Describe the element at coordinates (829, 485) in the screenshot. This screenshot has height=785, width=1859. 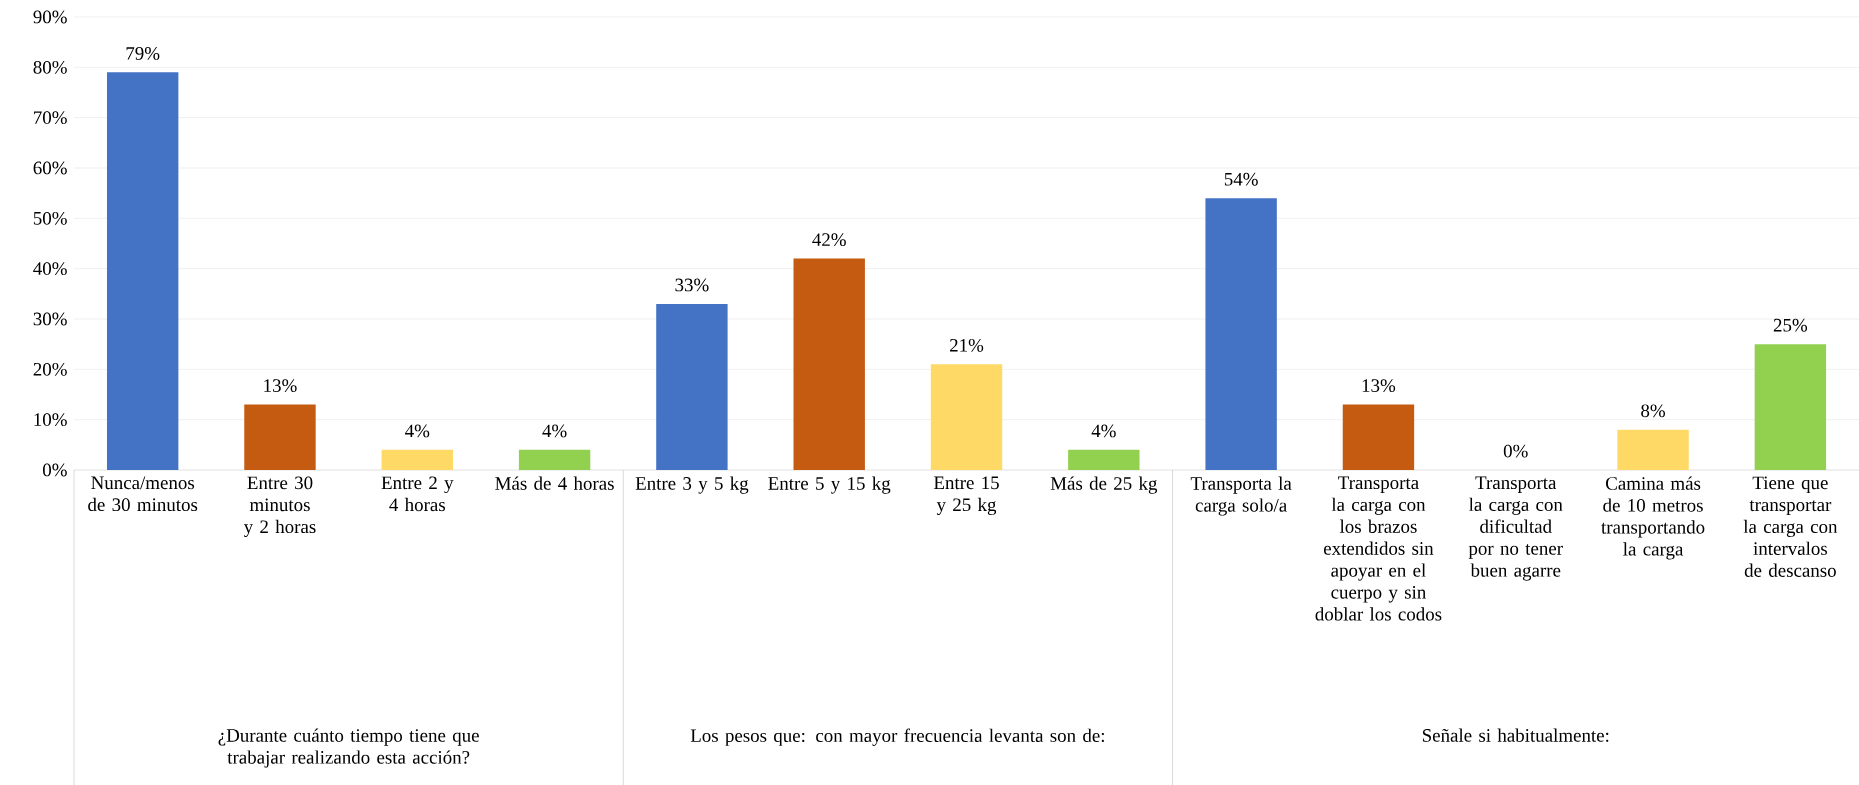
I see `x-tick-label: Entre 5 y 15 kg` at that location.